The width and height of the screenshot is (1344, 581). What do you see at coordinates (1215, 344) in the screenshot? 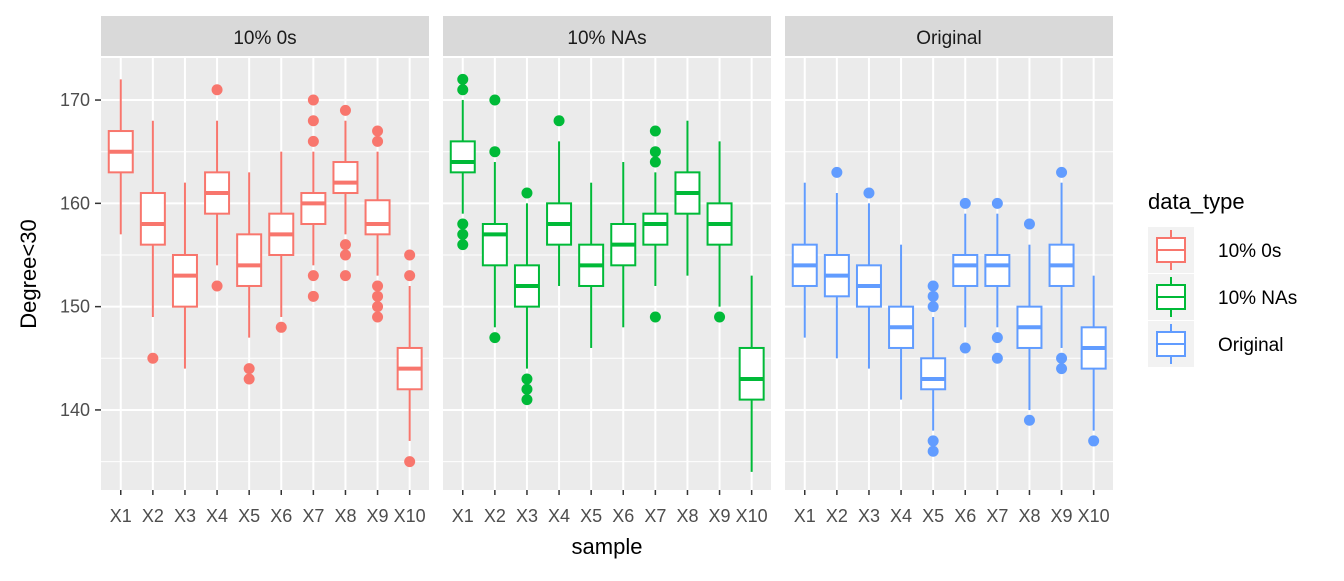
I see `legend-key-2: Original` at bounding box center [1215, 344].